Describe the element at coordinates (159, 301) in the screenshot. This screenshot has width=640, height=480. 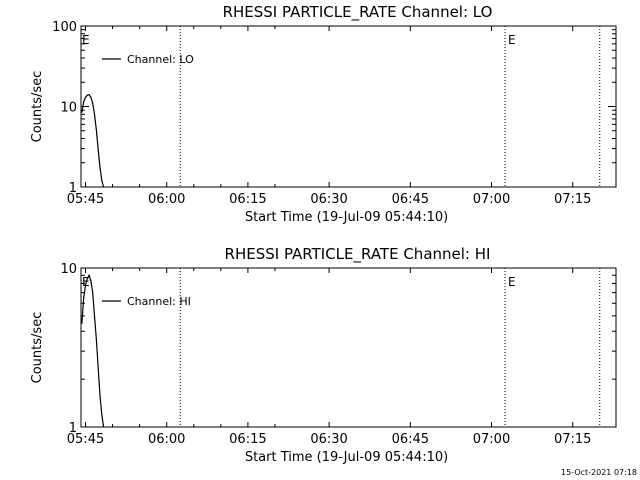
I see `legend-label: Channel: HI` at that location.